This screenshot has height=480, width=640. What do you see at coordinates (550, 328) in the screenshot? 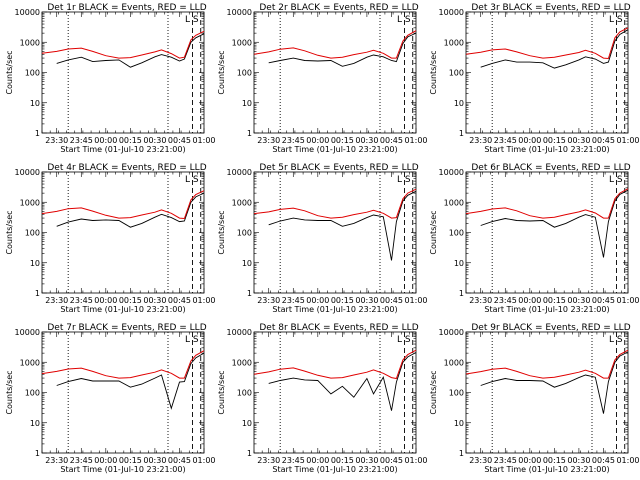
I see `panel-title: Det 9r BLACK = Events, RED = LLD` at bounding box center [550, 328].